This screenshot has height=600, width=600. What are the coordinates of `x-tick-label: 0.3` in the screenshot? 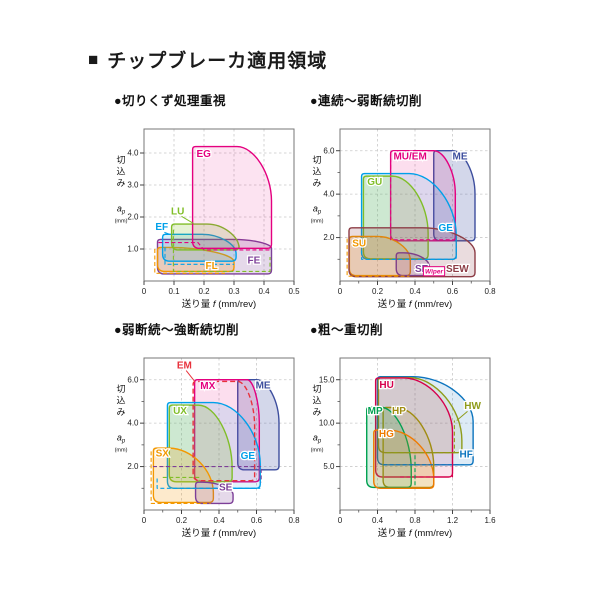 It's located at (234, 291).